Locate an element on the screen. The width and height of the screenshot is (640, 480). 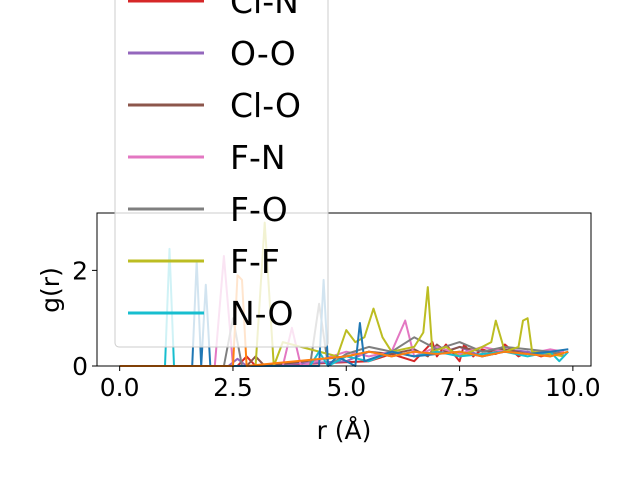
x-tick-label: 2.5 is located at coordinates (233, 387).